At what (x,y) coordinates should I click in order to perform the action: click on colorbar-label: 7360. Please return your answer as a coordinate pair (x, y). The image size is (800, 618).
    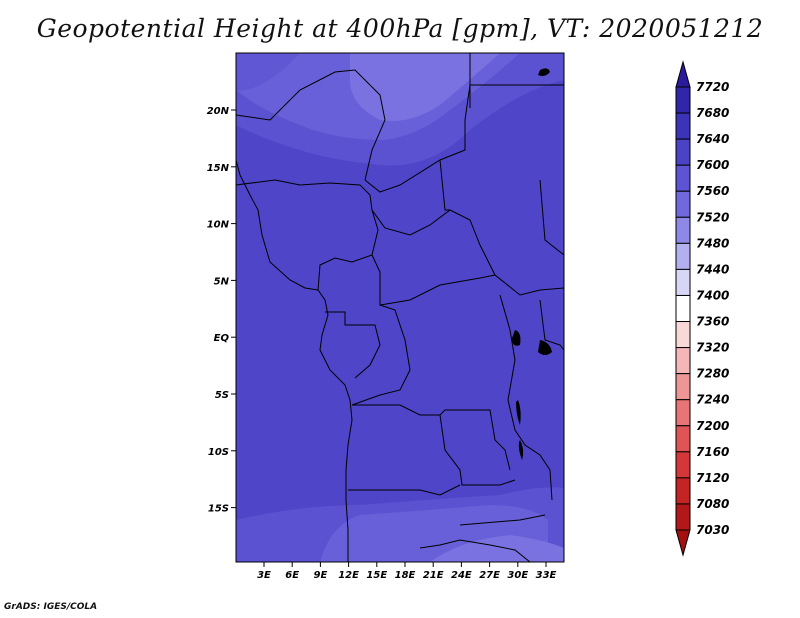
    Looking at the image, I should click on (712, 322).